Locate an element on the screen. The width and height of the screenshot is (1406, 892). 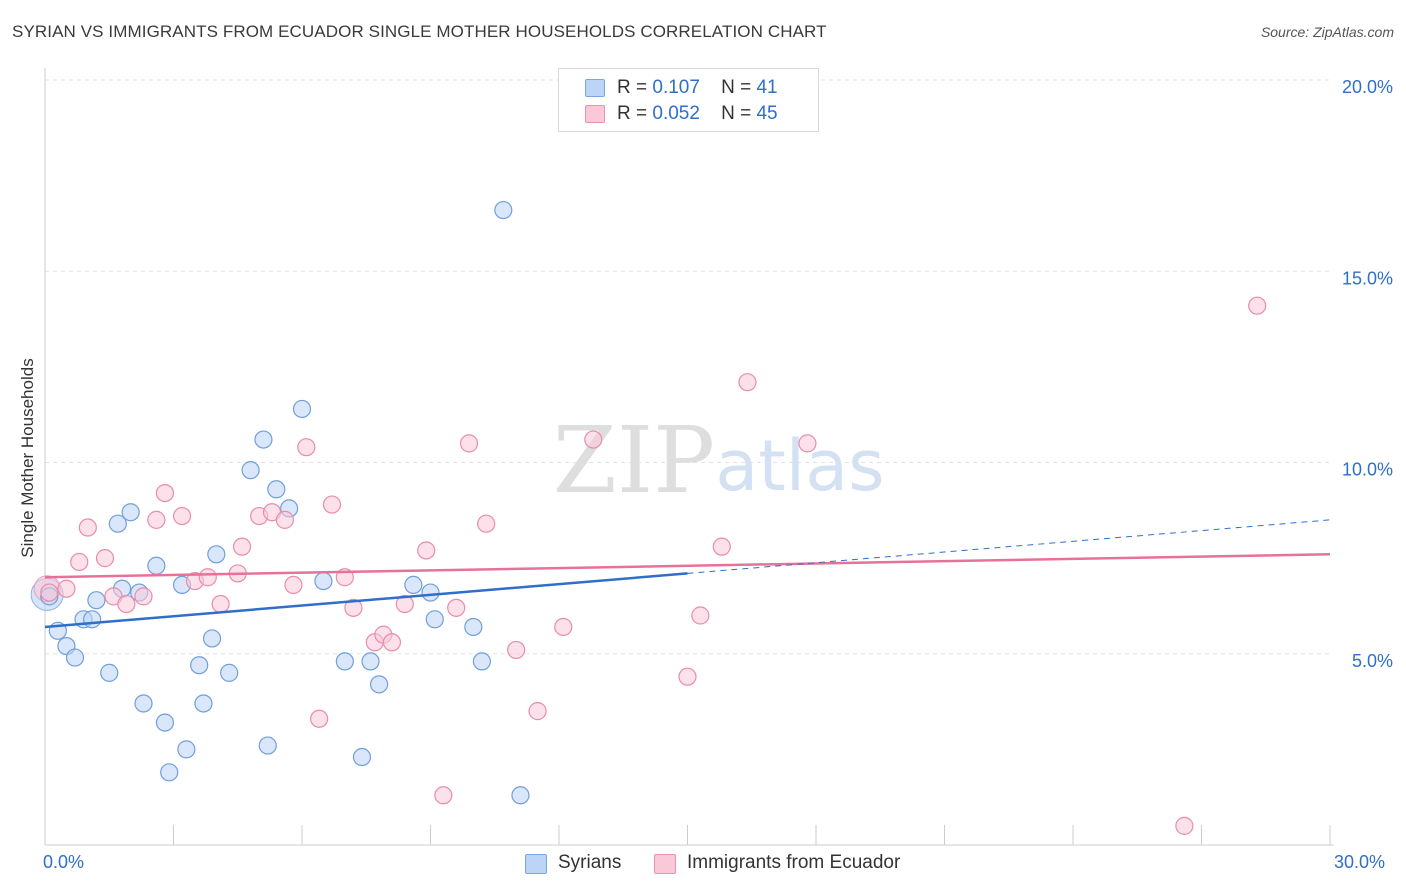
y-tick-labels: 5.0% 10.0% 15.0% 20.0% is located at coordinates (1367, 374).